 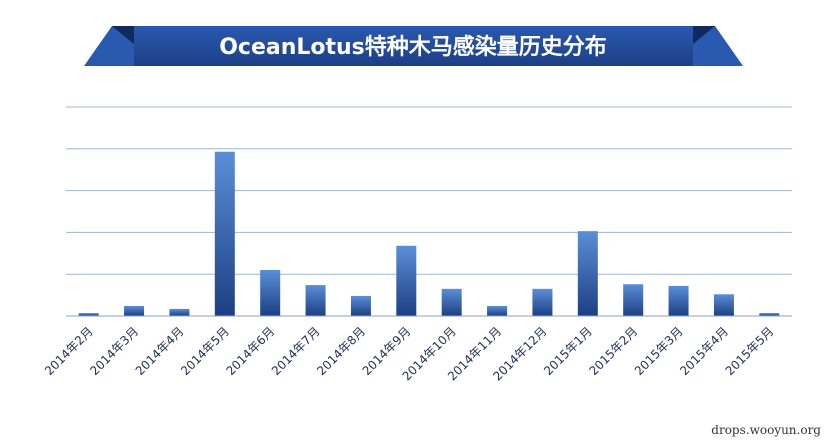 I want to click on x-tick-label: 2014年7月, so click(x=296, y=351).